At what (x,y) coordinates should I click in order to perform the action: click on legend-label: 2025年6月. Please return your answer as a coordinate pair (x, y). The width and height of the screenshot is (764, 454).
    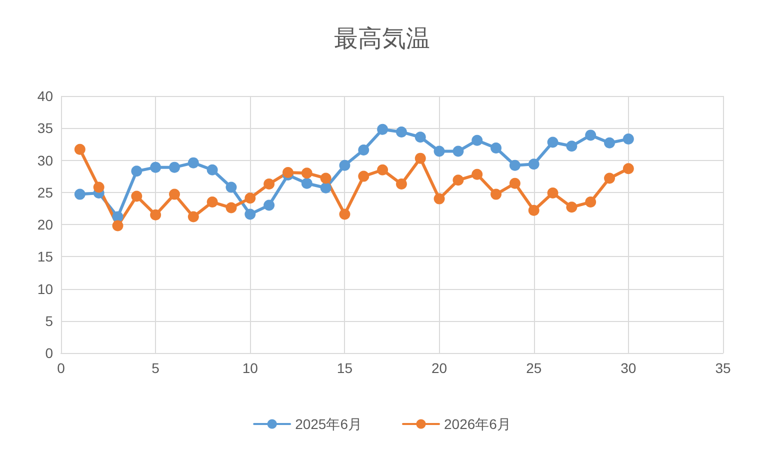
    Looking at the image, I should click on (328, 424).